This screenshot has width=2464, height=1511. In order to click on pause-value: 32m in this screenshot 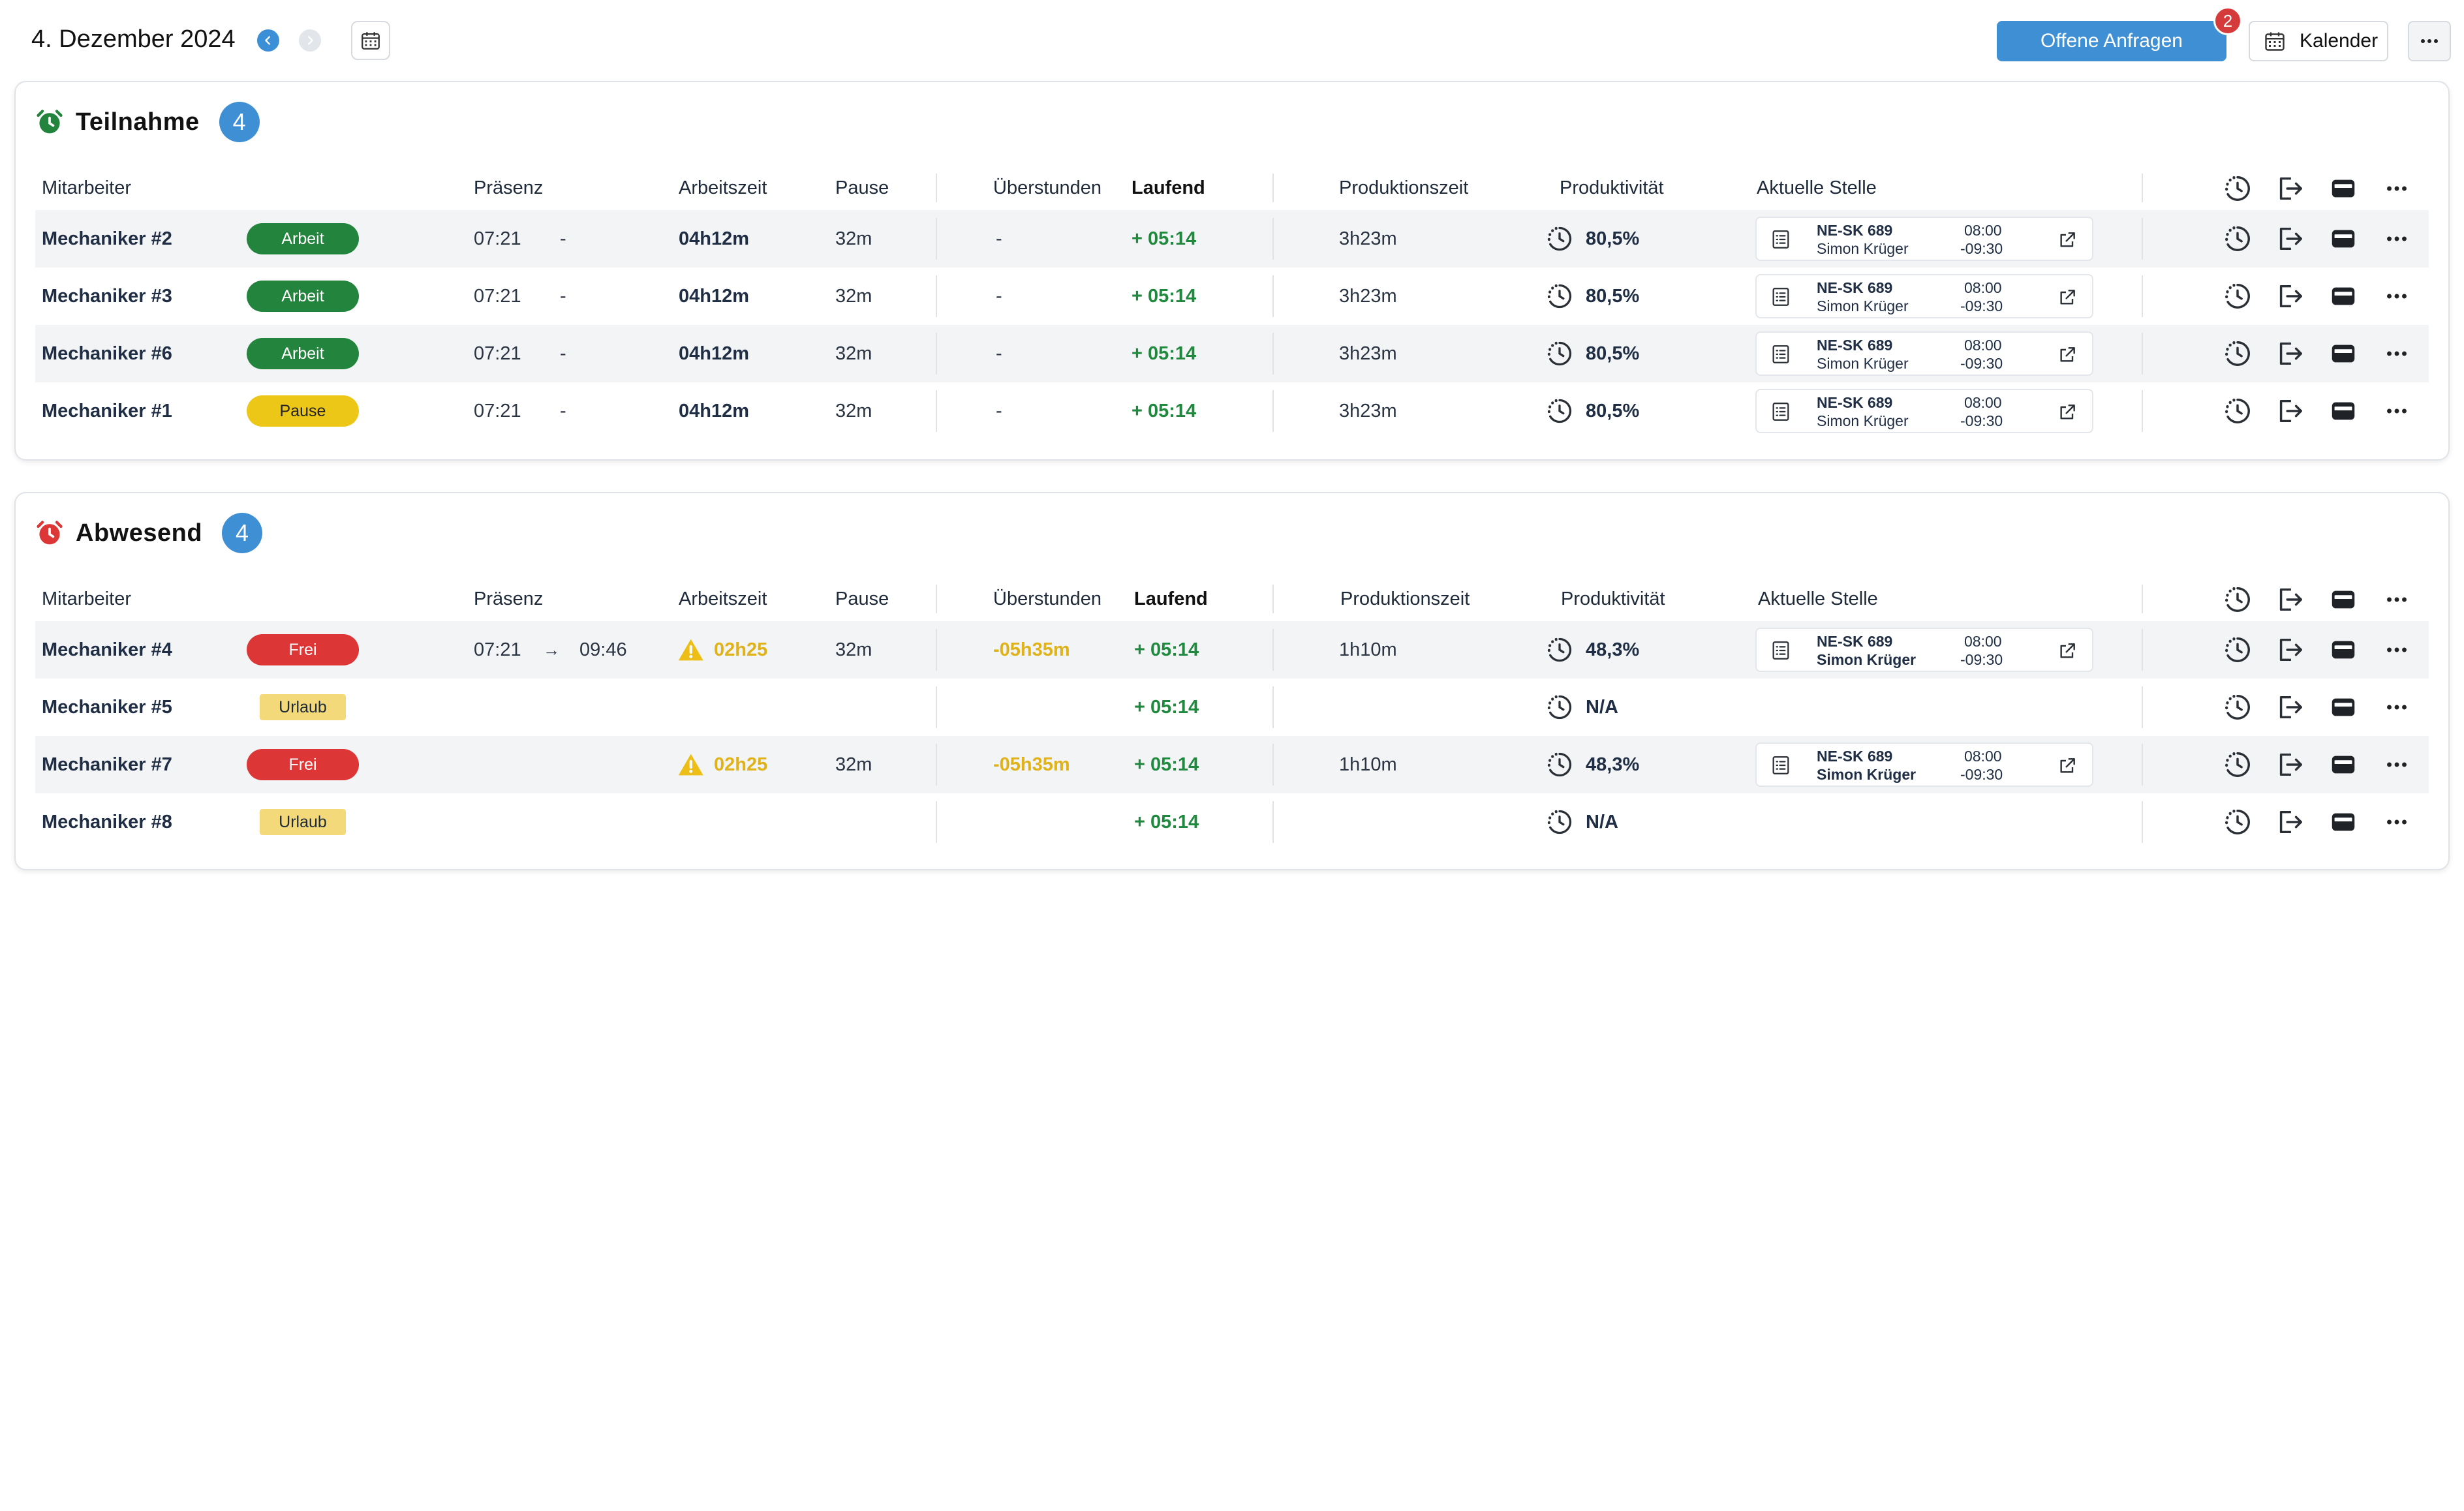, I will do `click(854, 410)`.